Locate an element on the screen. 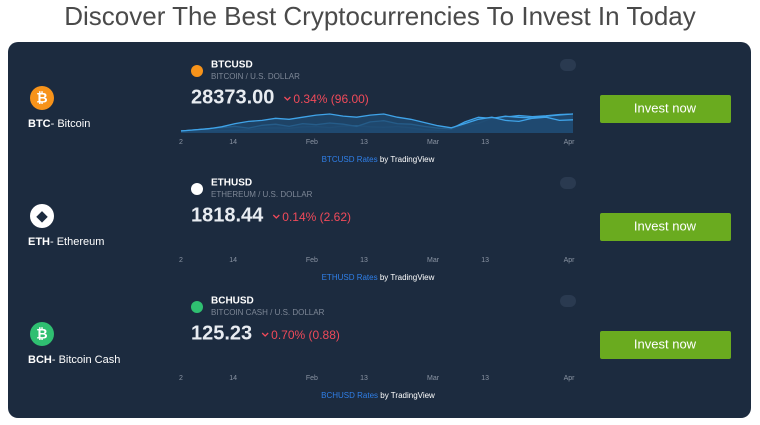  coin-label: ETH- Ethereum is located at coordinates (66, 242).